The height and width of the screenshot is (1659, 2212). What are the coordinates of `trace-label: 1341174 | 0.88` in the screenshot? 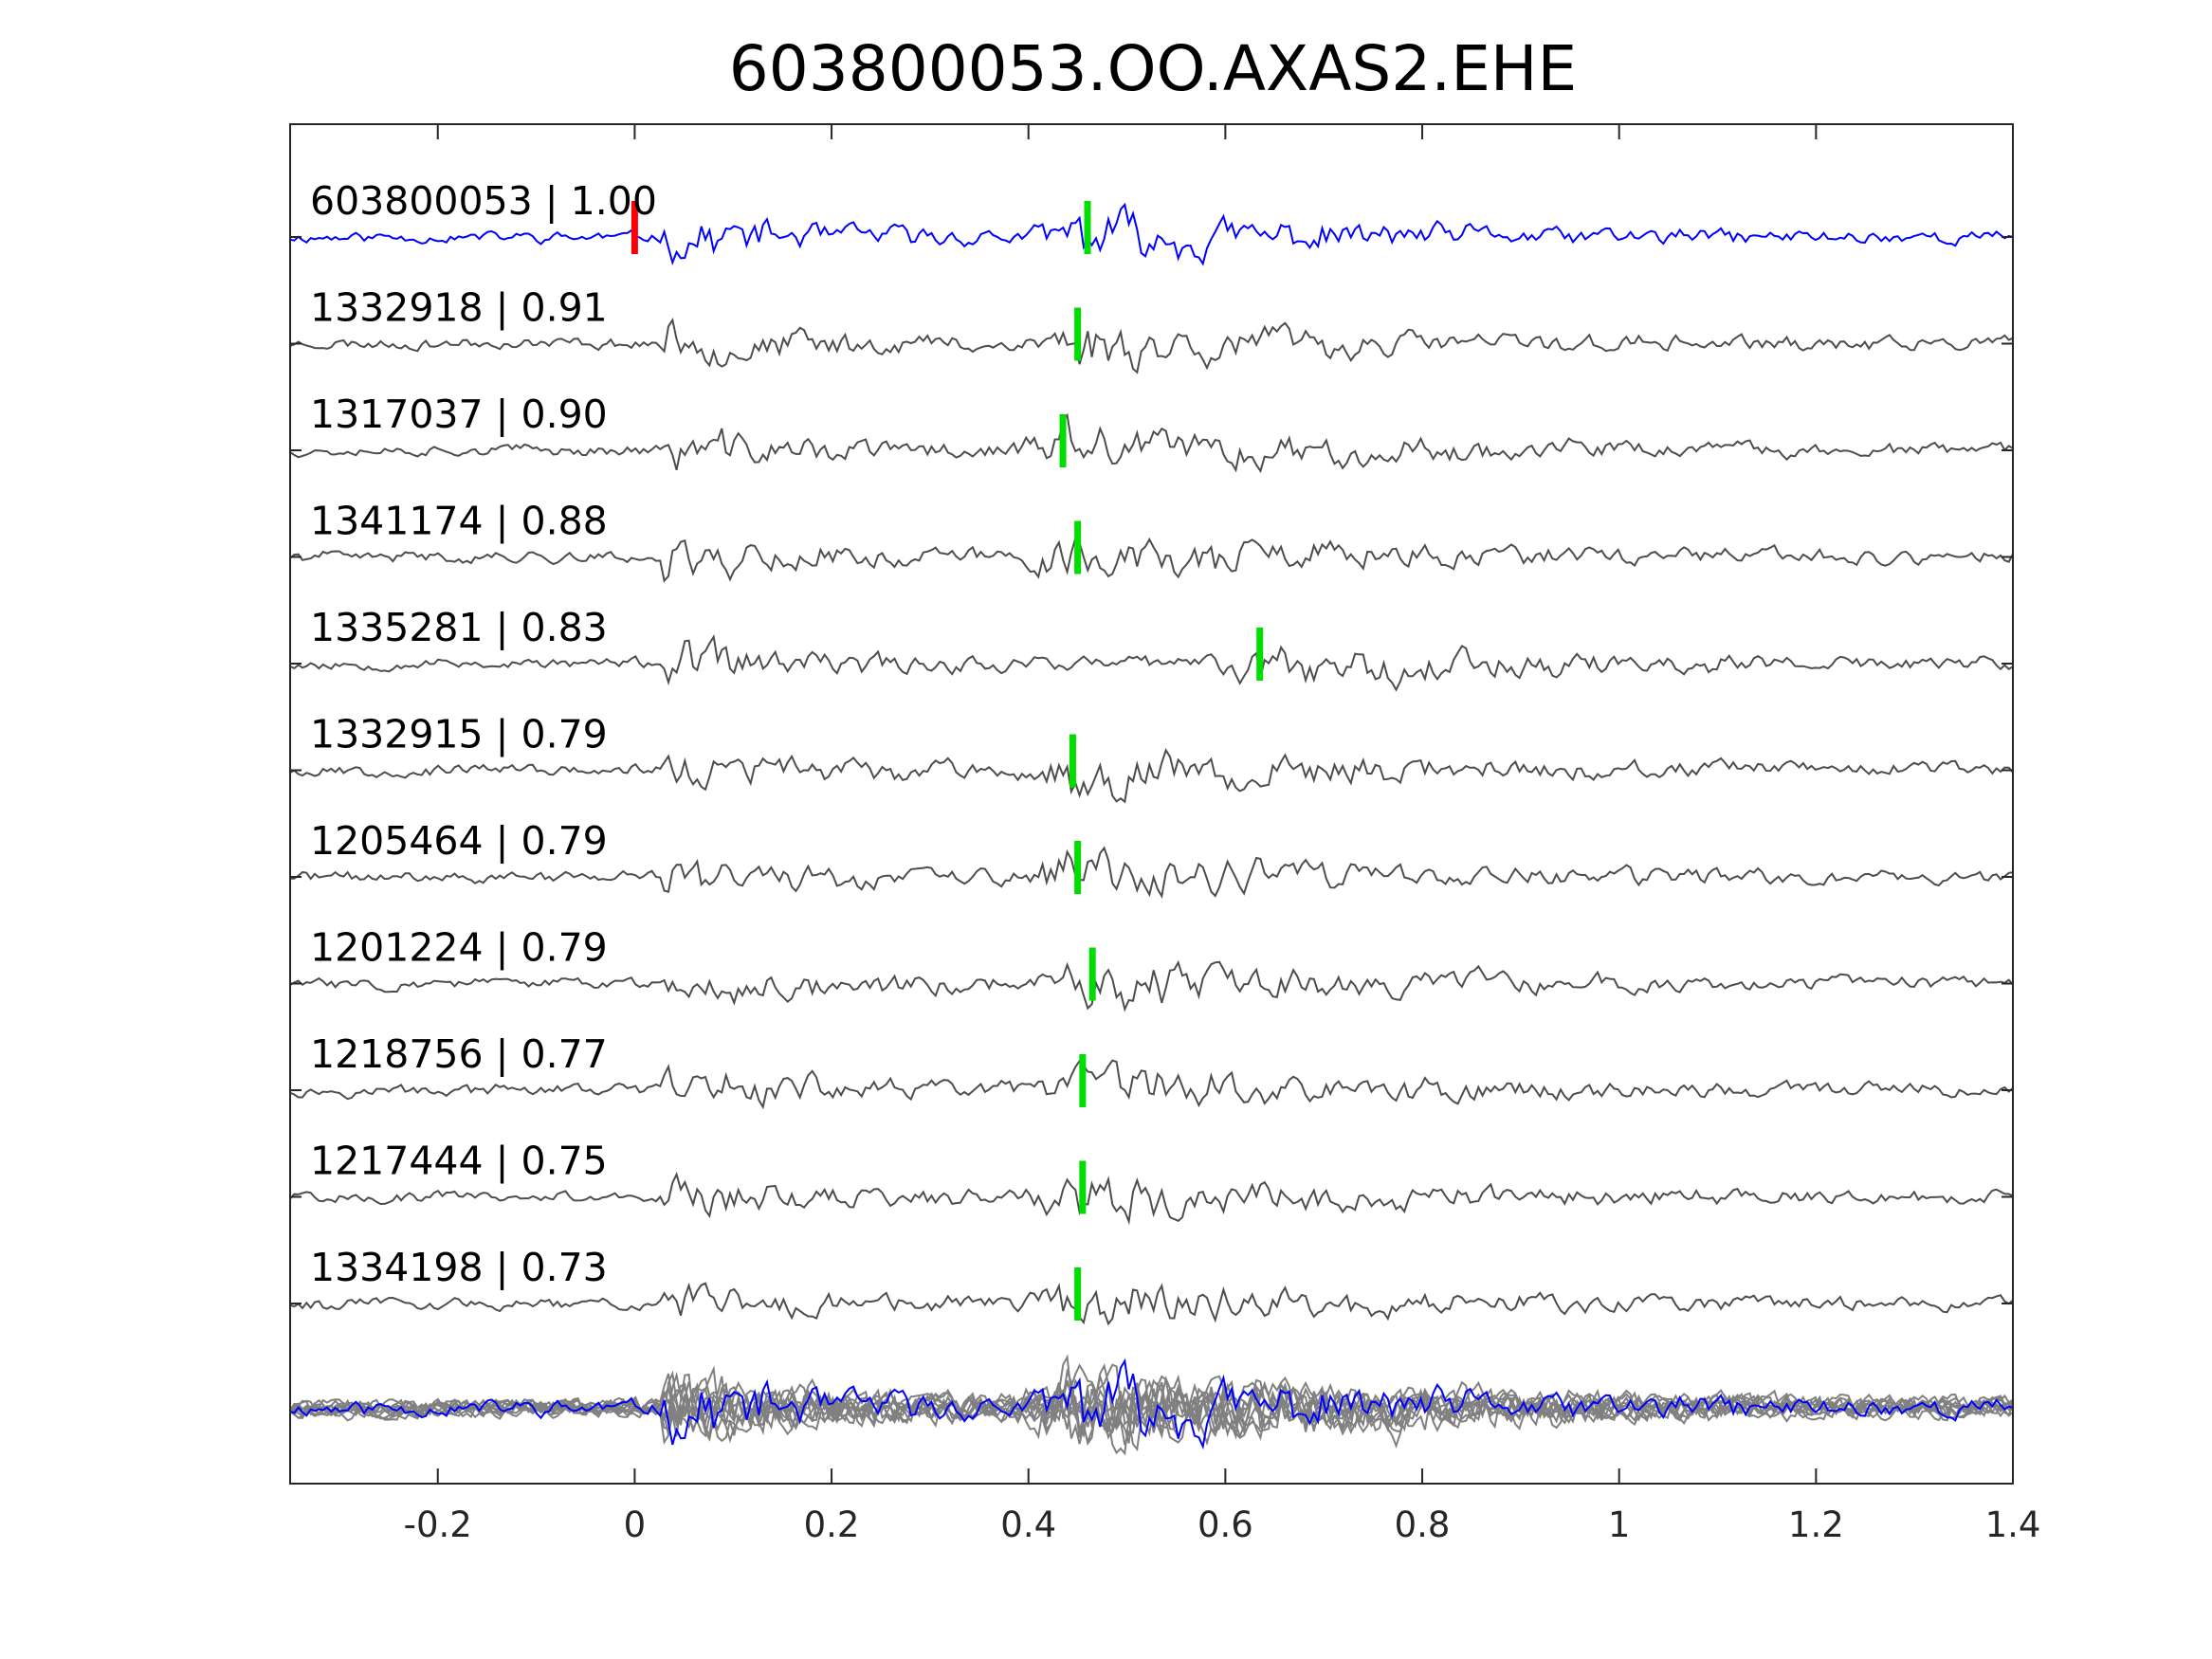 It's located at (459, 521).